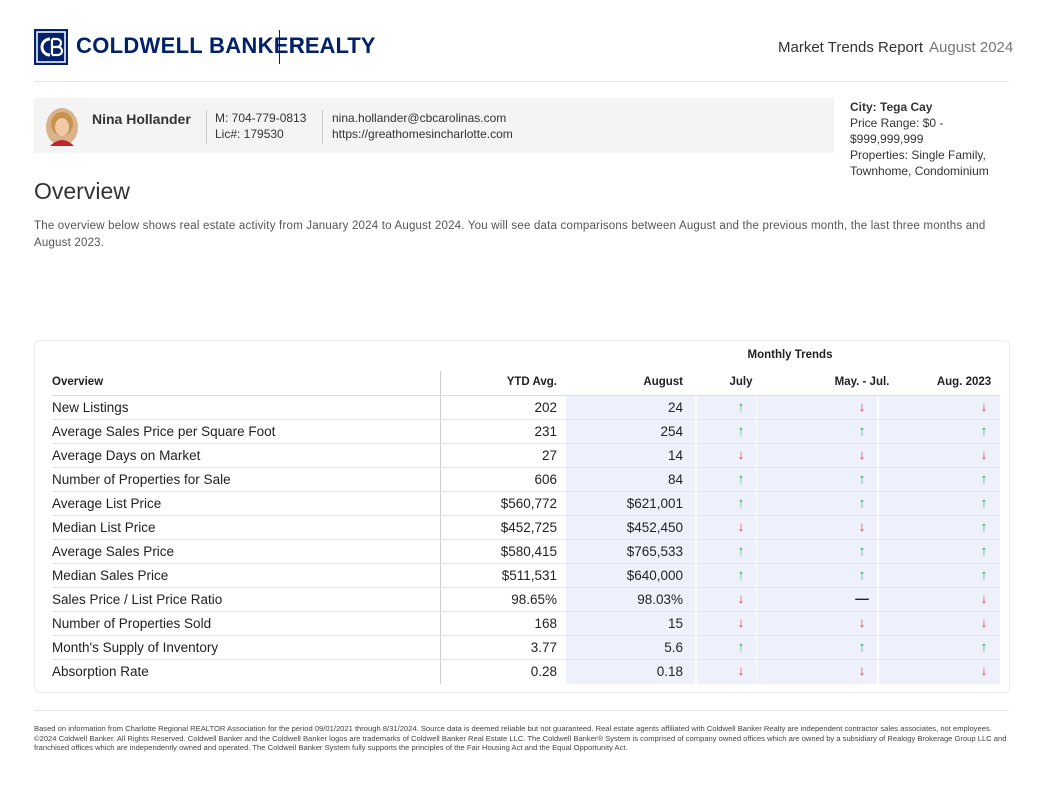 This screenshot has width=1039, height=791. Describe the element at coordinates (534, 599) in the screenshot. I see `ytd-value: 98.65%` at that location.